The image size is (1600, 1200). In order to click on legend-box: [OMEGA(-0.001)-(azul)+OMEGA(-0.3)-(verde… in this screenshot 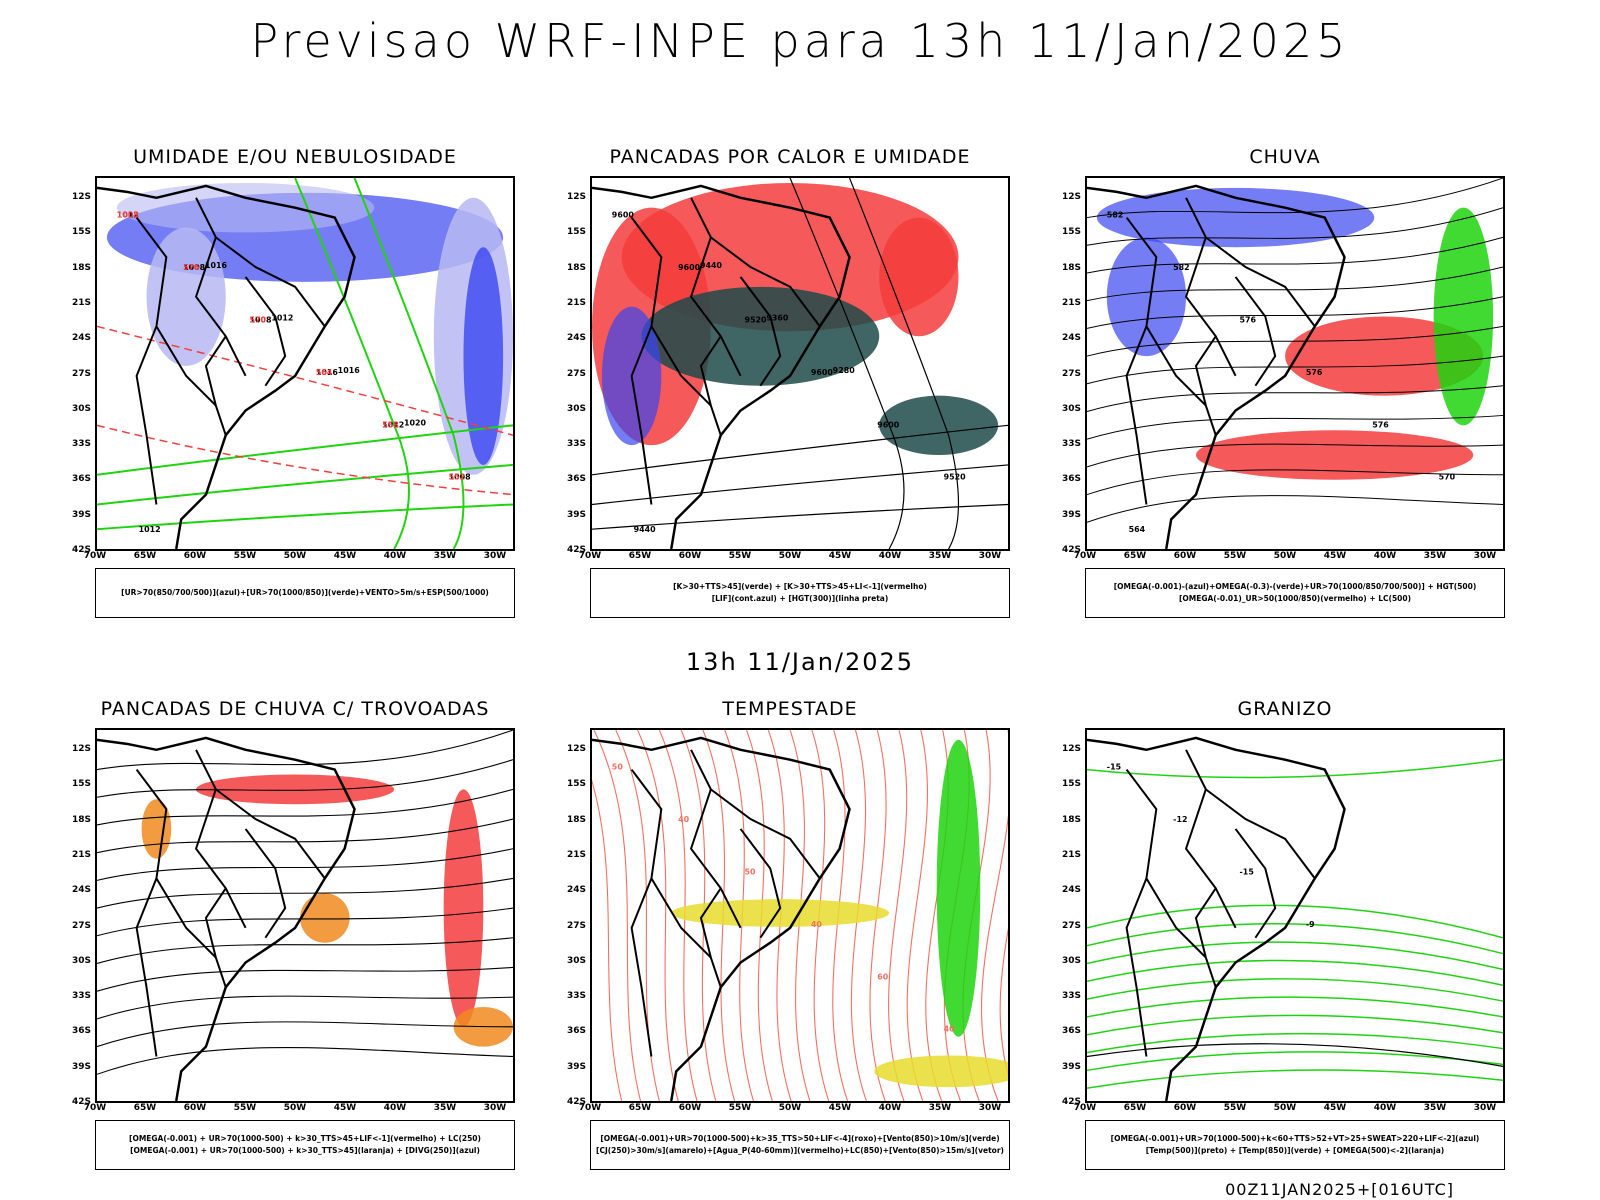, I will do `click(1295, 593)`.